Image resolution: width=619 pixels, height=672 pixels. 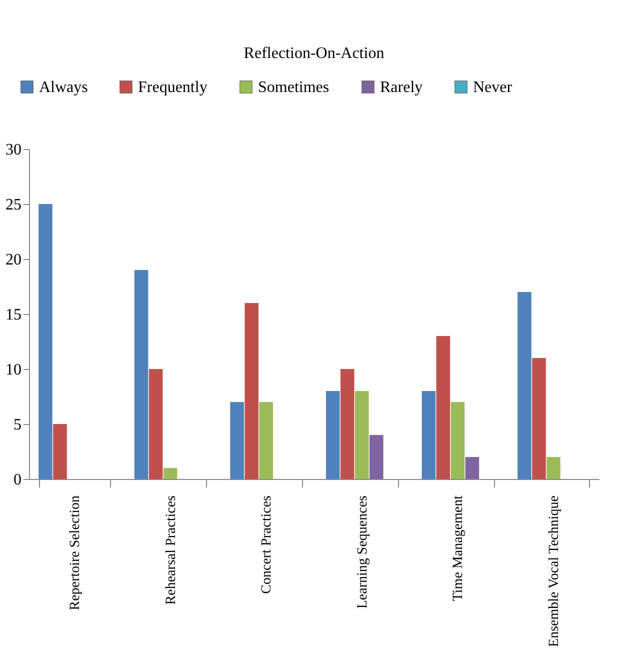 I want to click on legend-label: Frequently, so click(x=173, y=87).